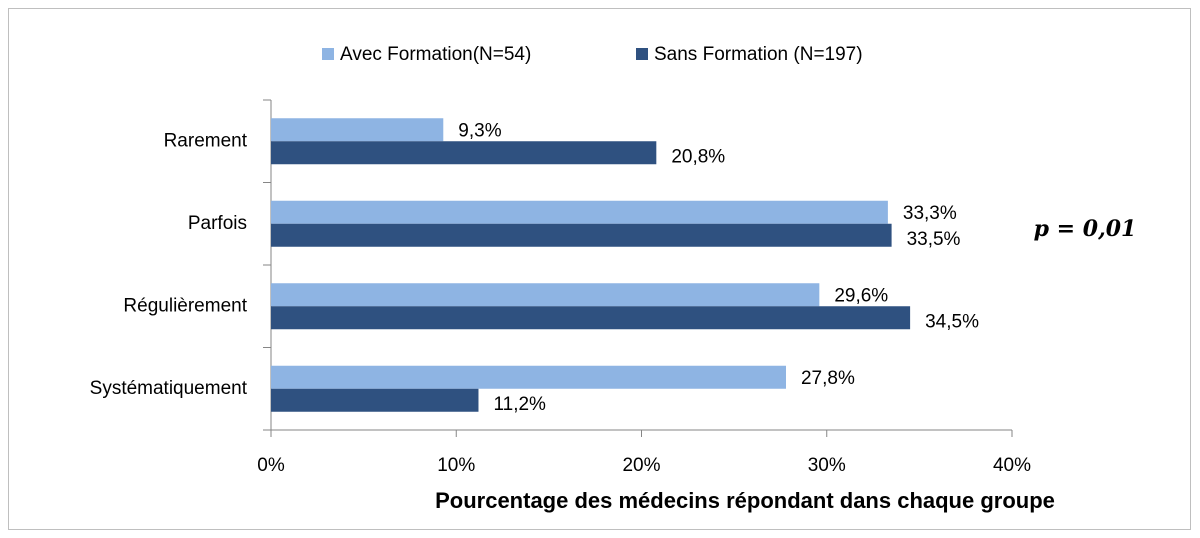  What do you see at coordinates (698, 156) in the screenshot?
I see `data-label: 20,8%` at bounding box center [698, 156].